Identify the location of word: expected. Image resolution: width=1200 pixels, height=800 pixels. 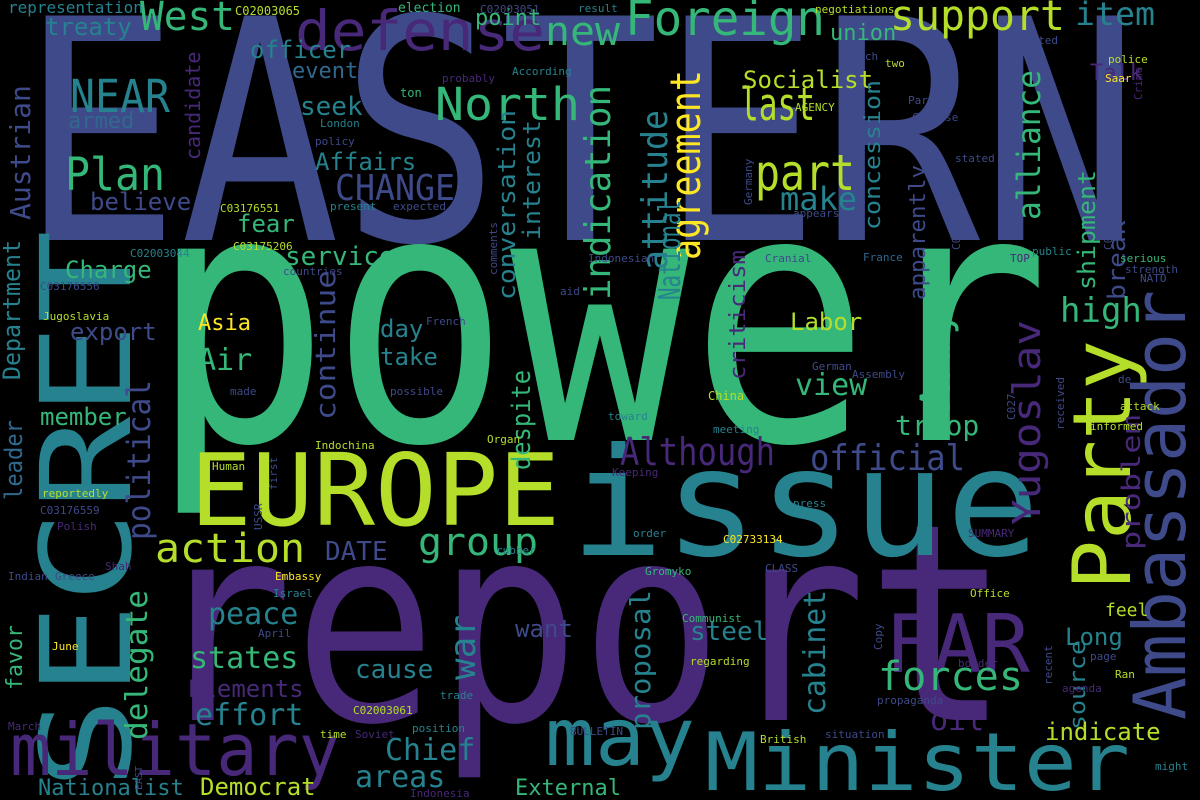
(419, 206).